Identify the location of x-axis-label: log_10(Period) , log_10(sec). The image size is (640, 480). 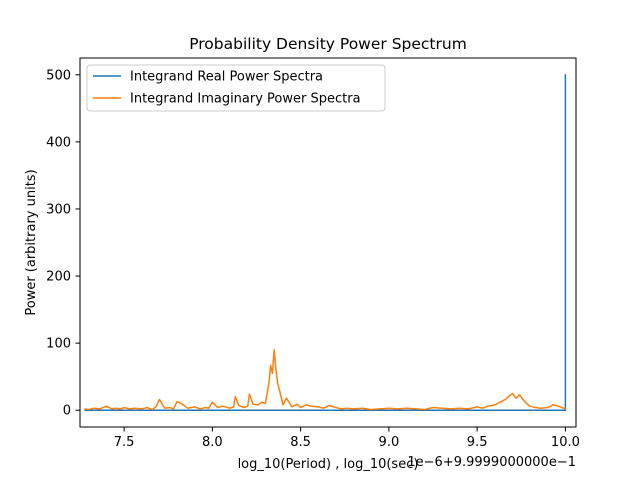
(328, 464).